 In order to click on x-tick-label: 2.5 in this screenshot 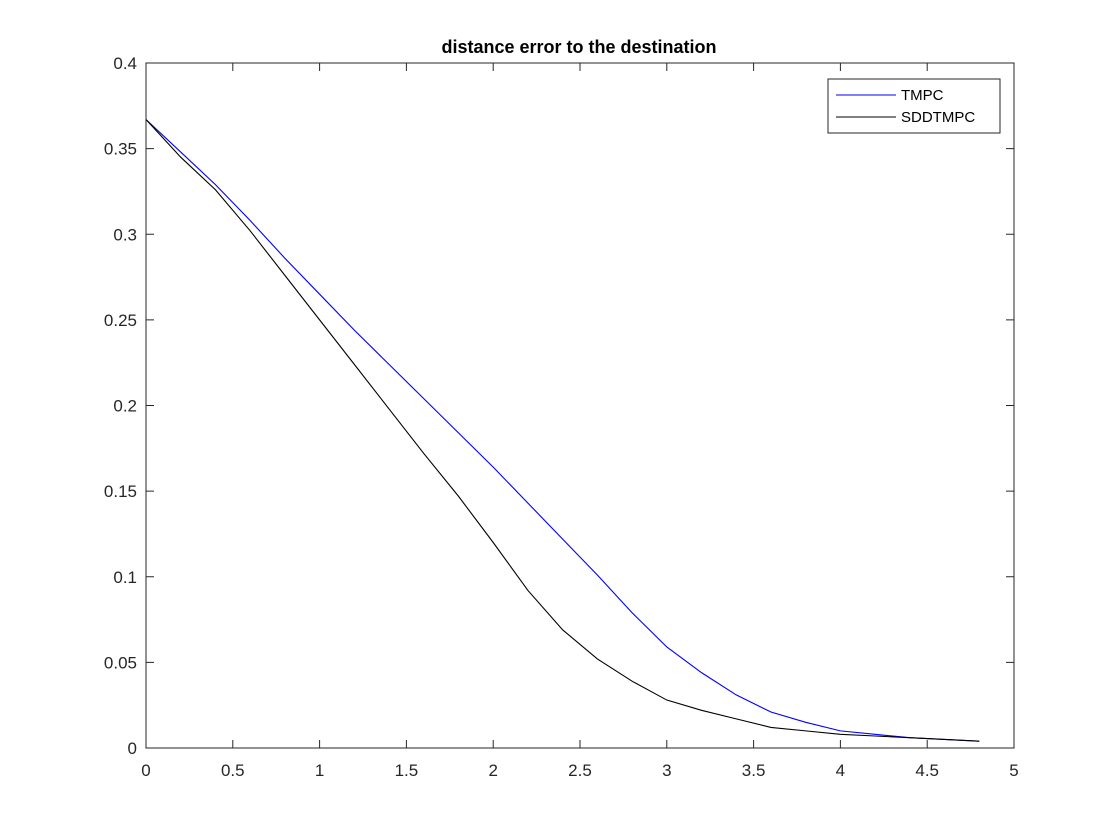, I will do `click(580, 770)`.